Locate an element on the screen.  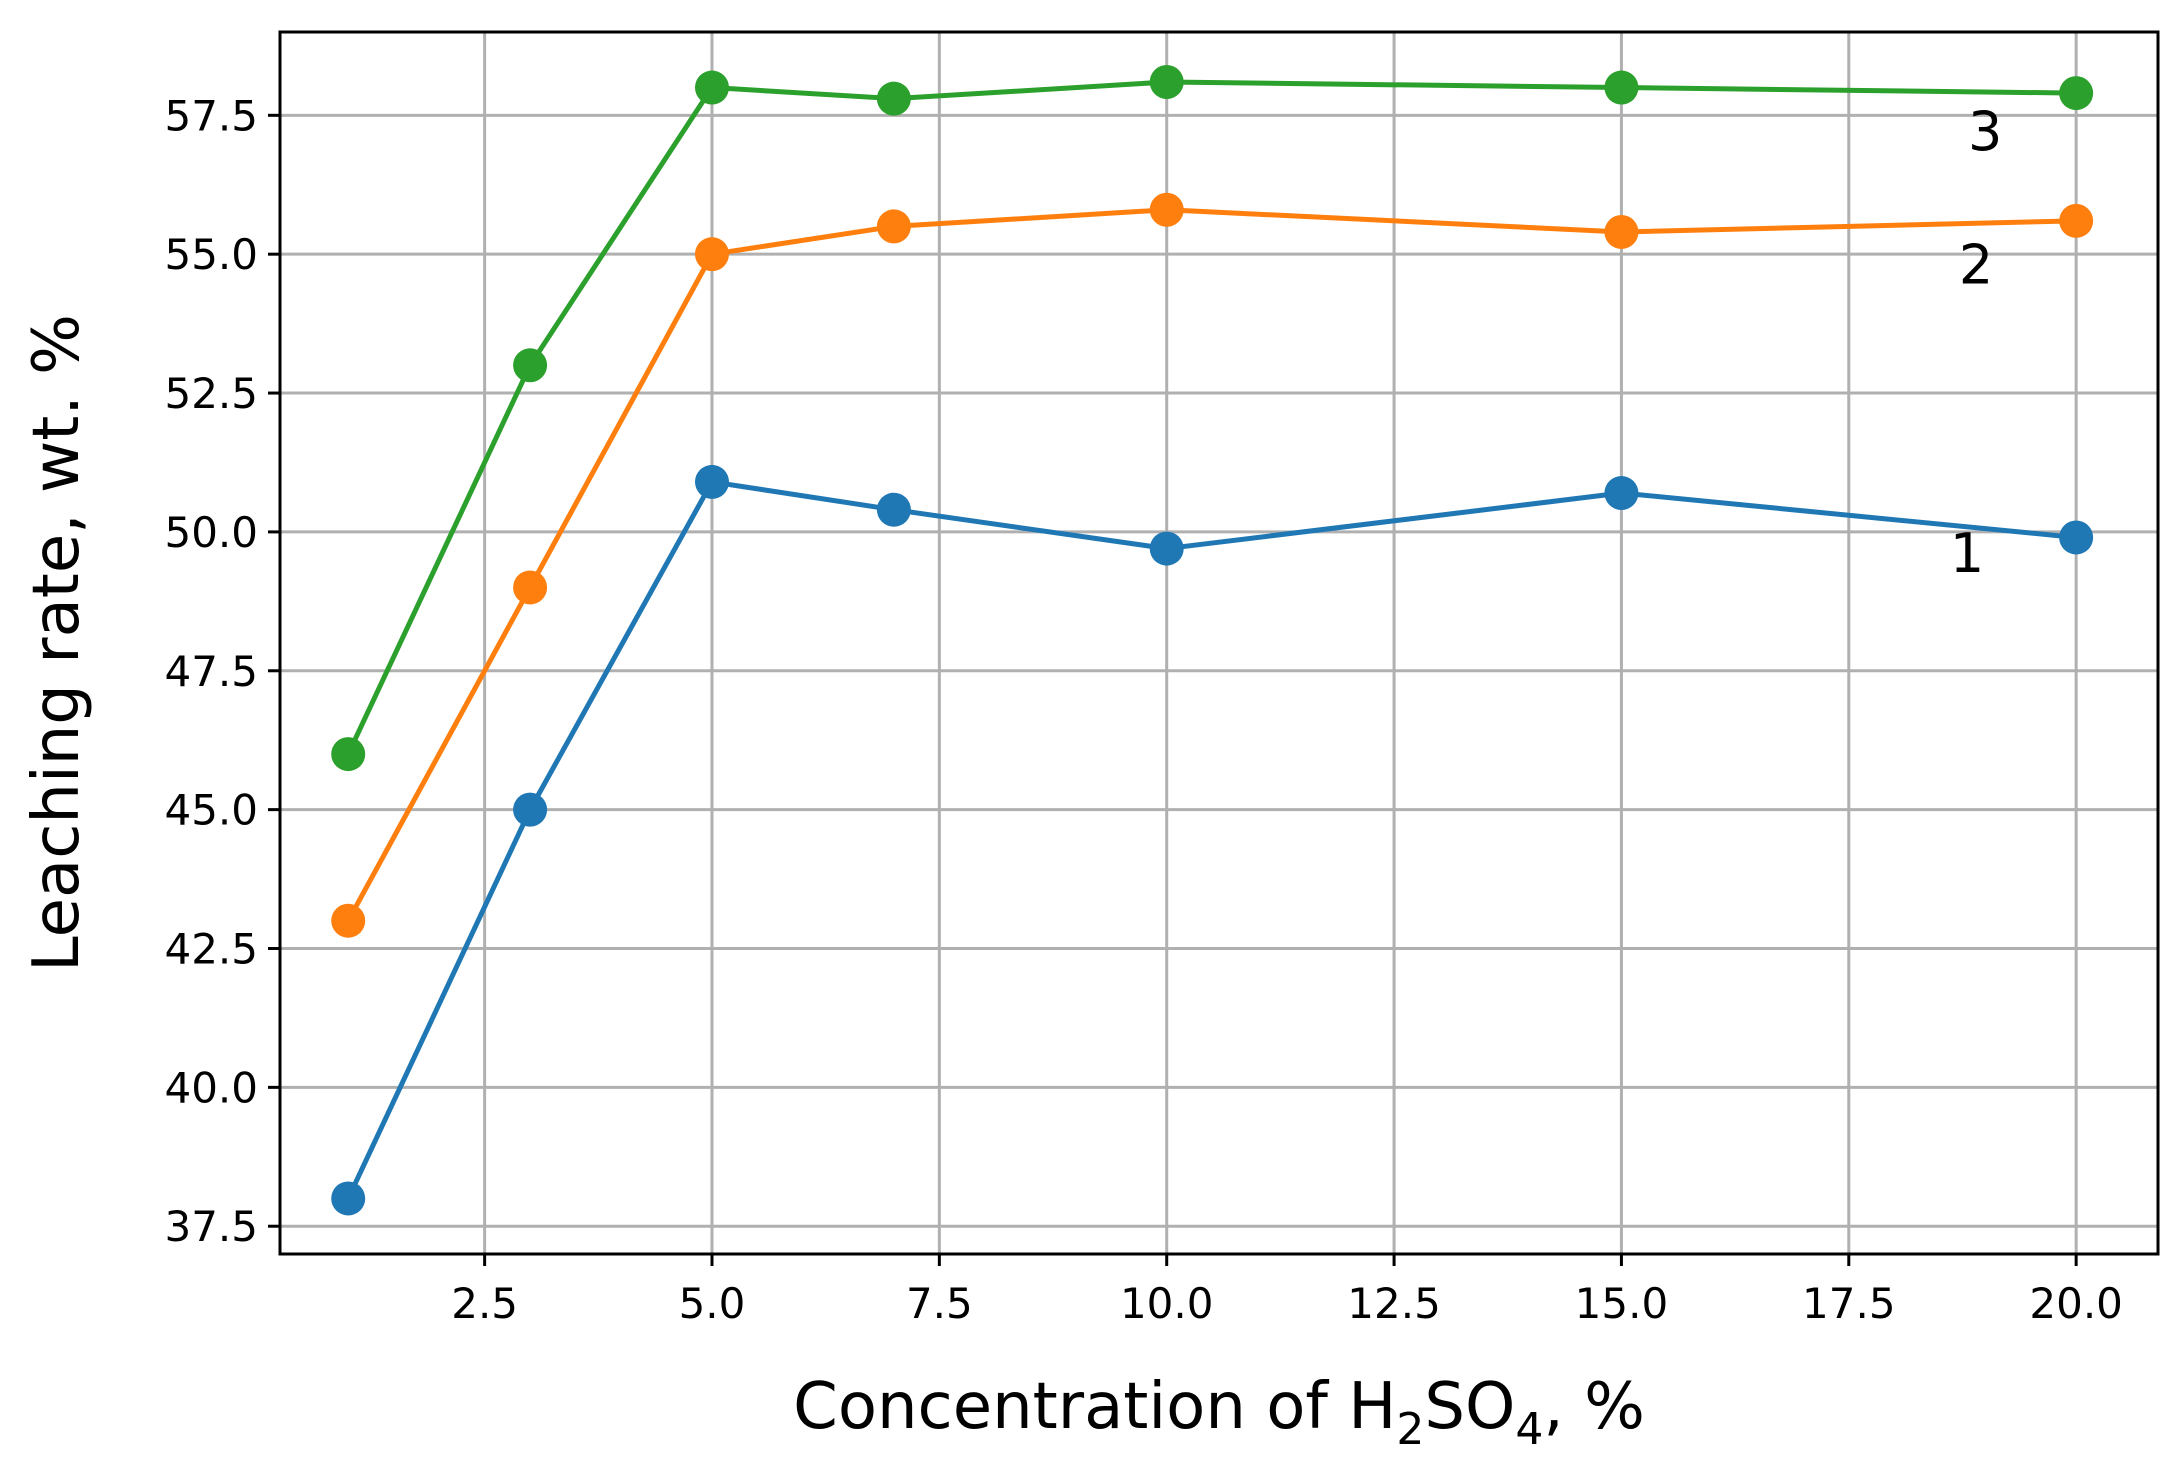
x-tick-label: 20.0 is located at coordinates (2076, 1303).